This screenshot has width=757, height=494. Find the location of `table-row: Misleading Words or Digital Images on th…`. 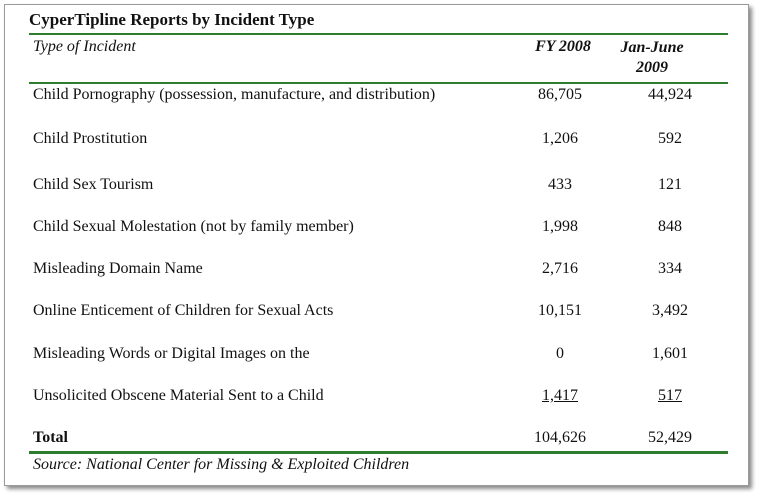

table-row: Misleading Words or Digital Images on th… is located at coordinates (378, 356).